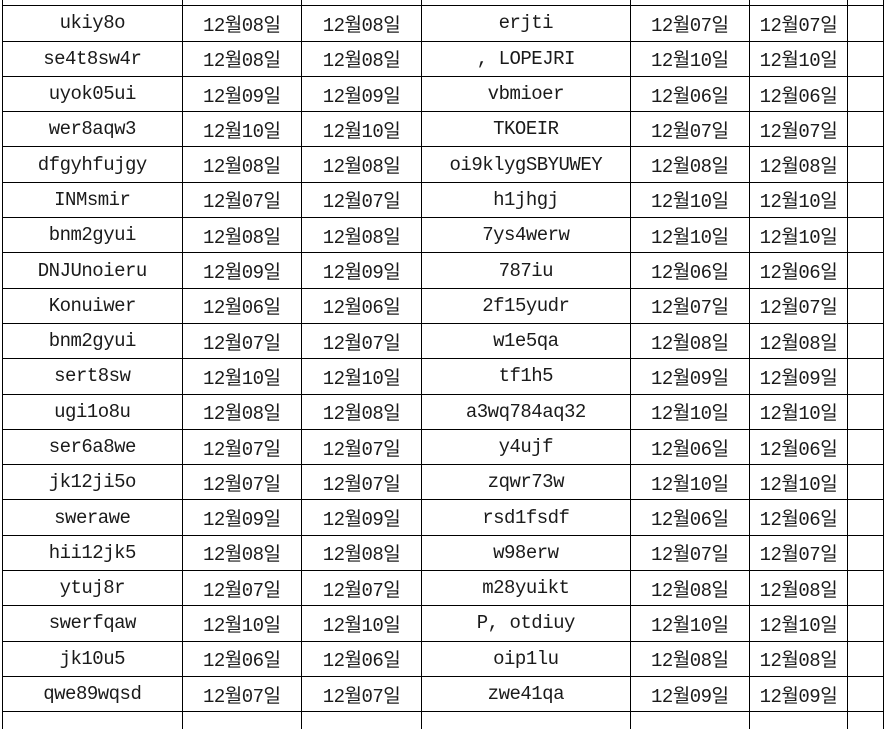 This screenshot has height=729, width=884. Describe the element at coordinates (526, 411) in the screenshot. I see `table-cell: a3wq784aq32` at that location.